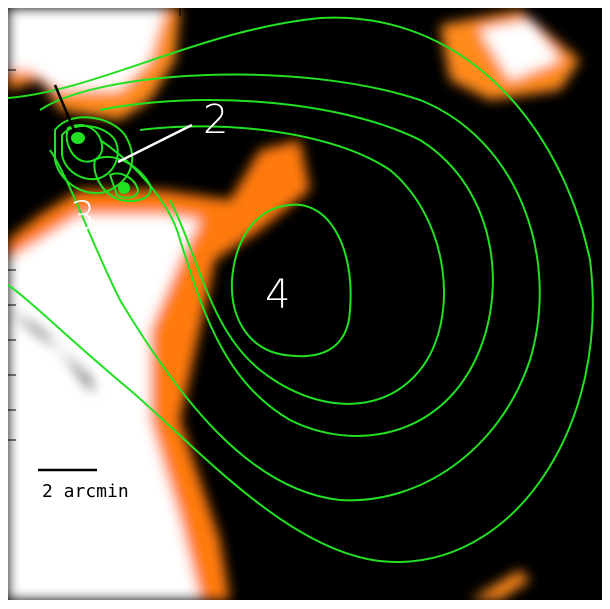 The image size is (610, 609). Describe the element at coordinates (215, 120) in the screenshot. I see `source-label: 2` at that location.